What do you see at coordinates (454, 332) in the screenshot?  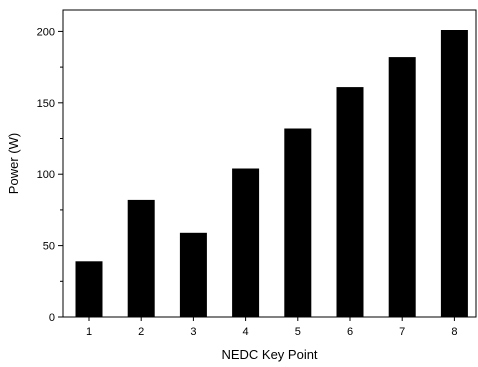 I see `x-tick-label-8: 8` at bounding box center [454, 332].